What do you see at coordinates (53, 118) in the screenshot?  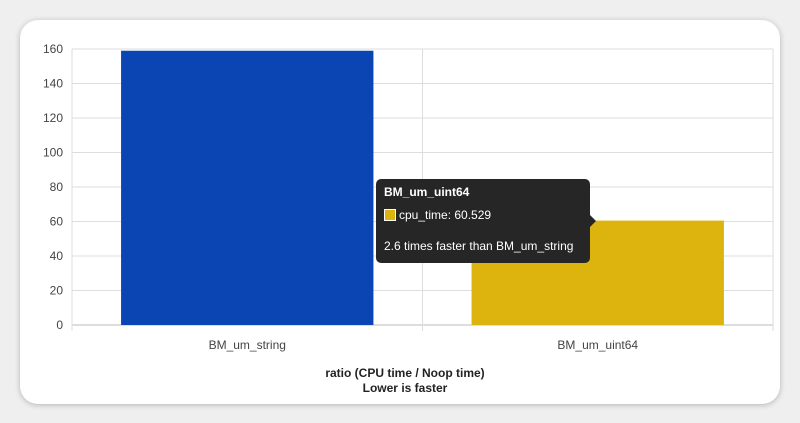 I see `y-tick-label: 120` at bounding box center [53, 118].